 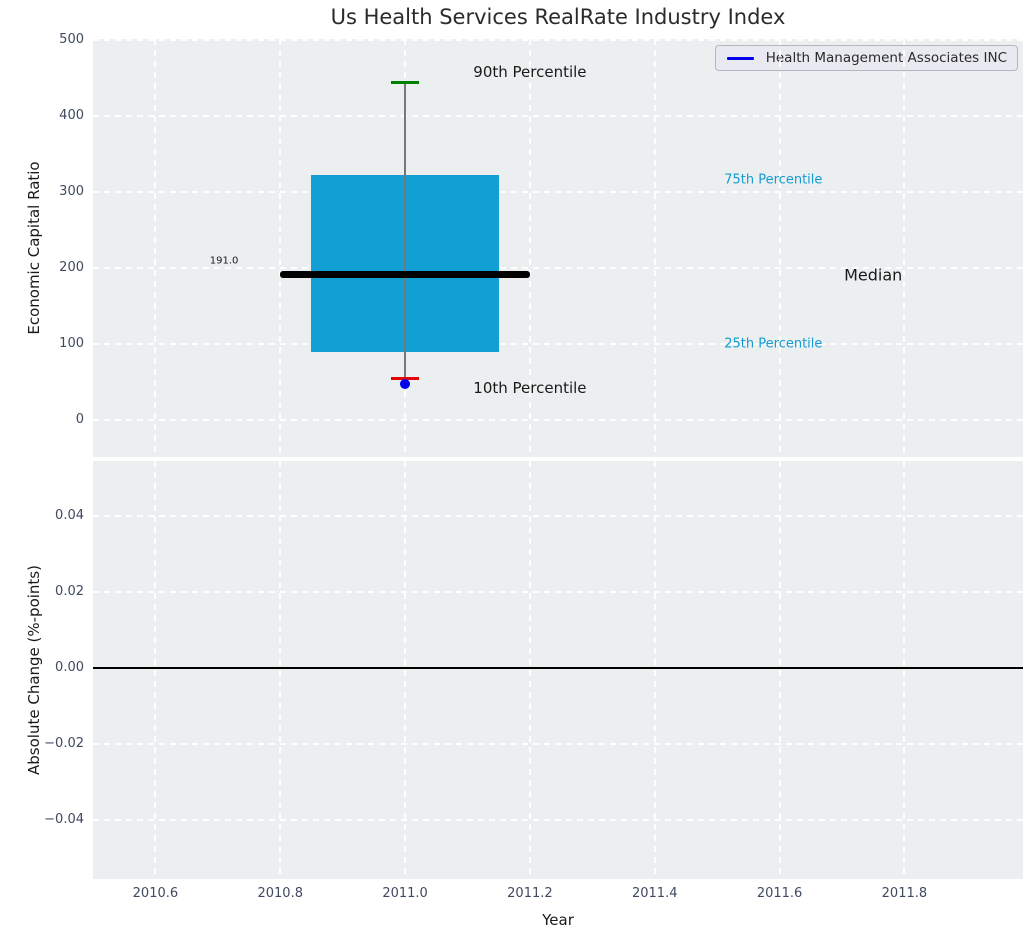 I want to click on label-90th-percentile: 90th Percentile, so click(x=530, y=72).